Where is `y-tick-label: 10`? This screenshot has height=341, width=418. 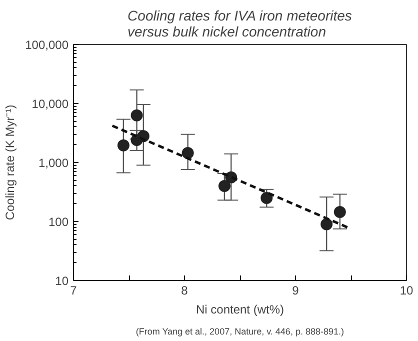 y-tick-label: 10 is located at coordinates (62, 281).